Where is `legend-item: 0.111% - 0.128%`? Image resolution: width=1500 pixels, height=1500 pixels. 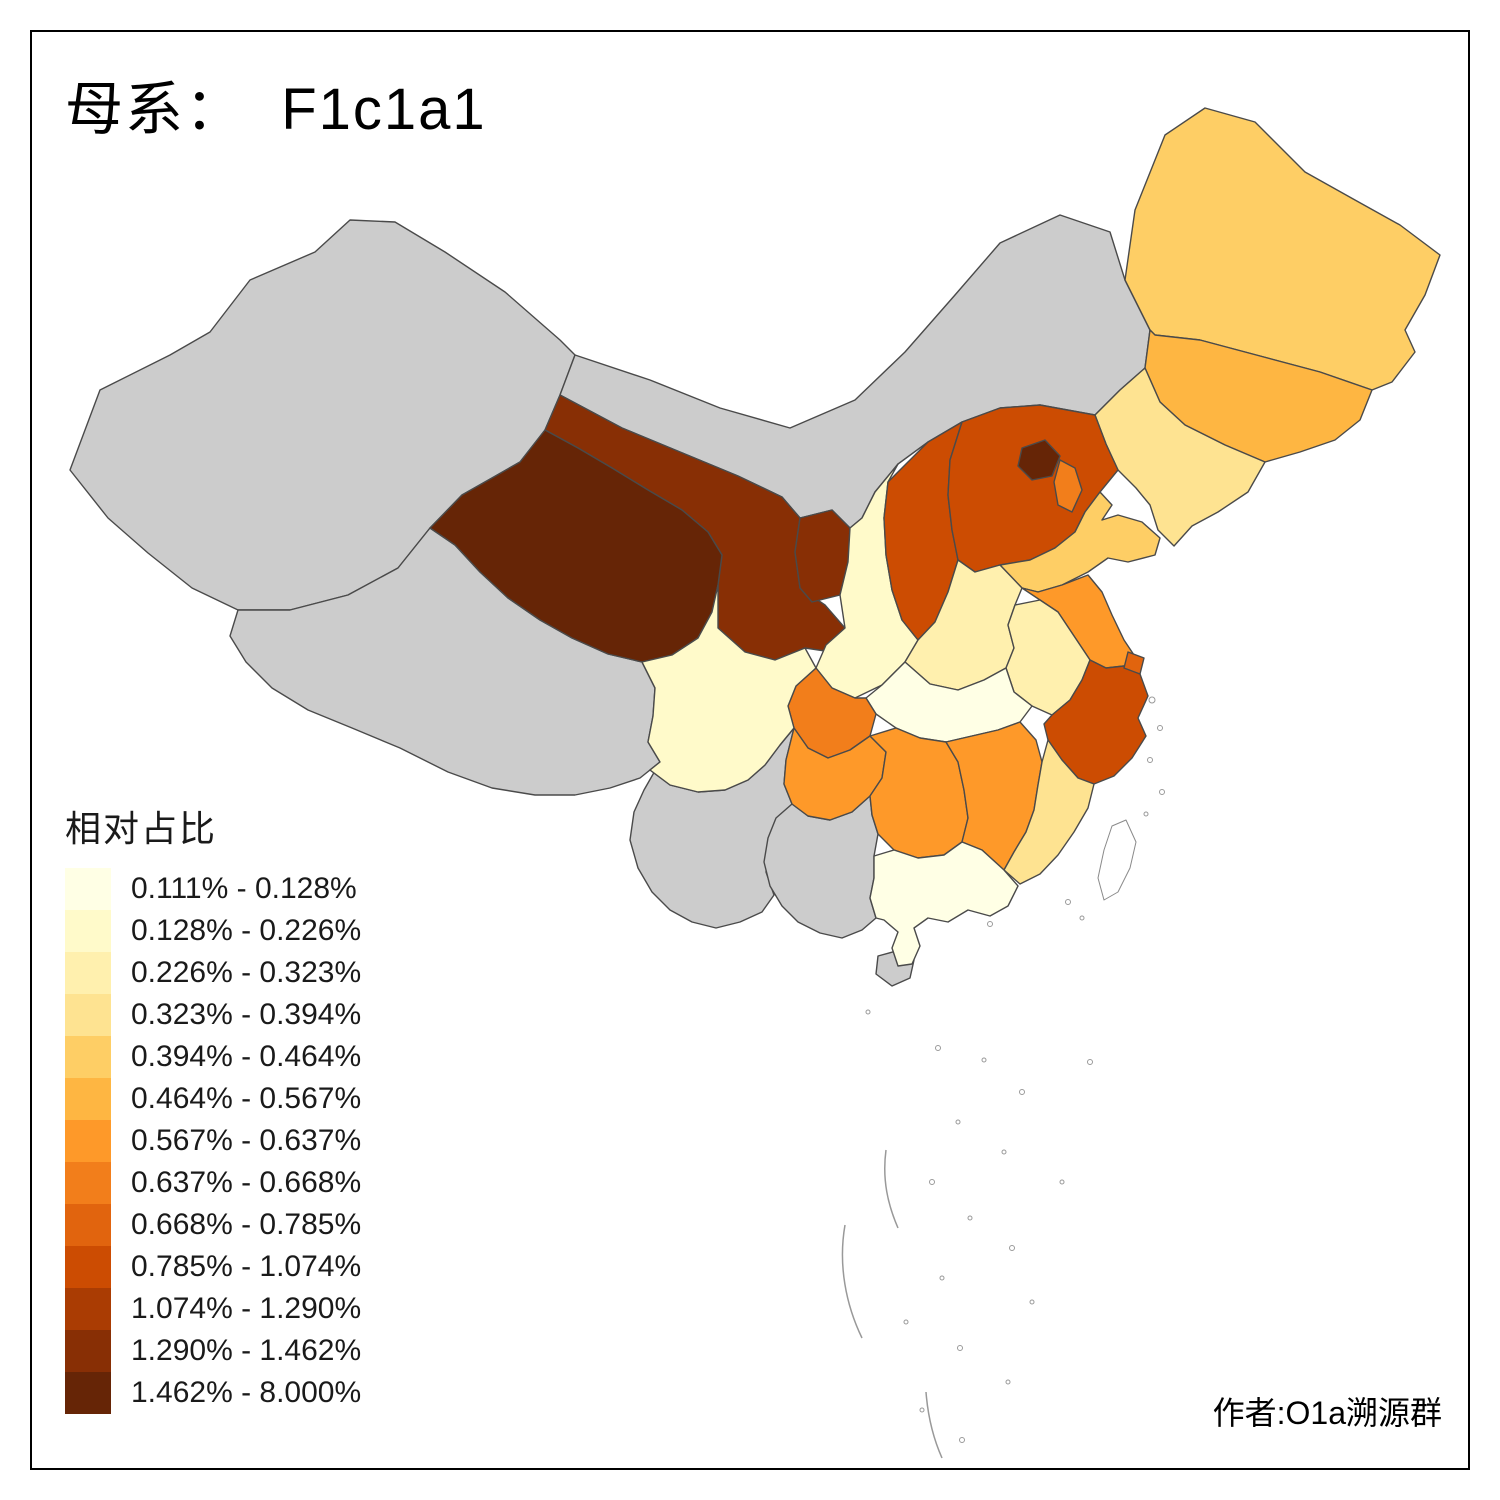
legend-item: 0.111% - 0.128% is located at coordinates (213, 889).